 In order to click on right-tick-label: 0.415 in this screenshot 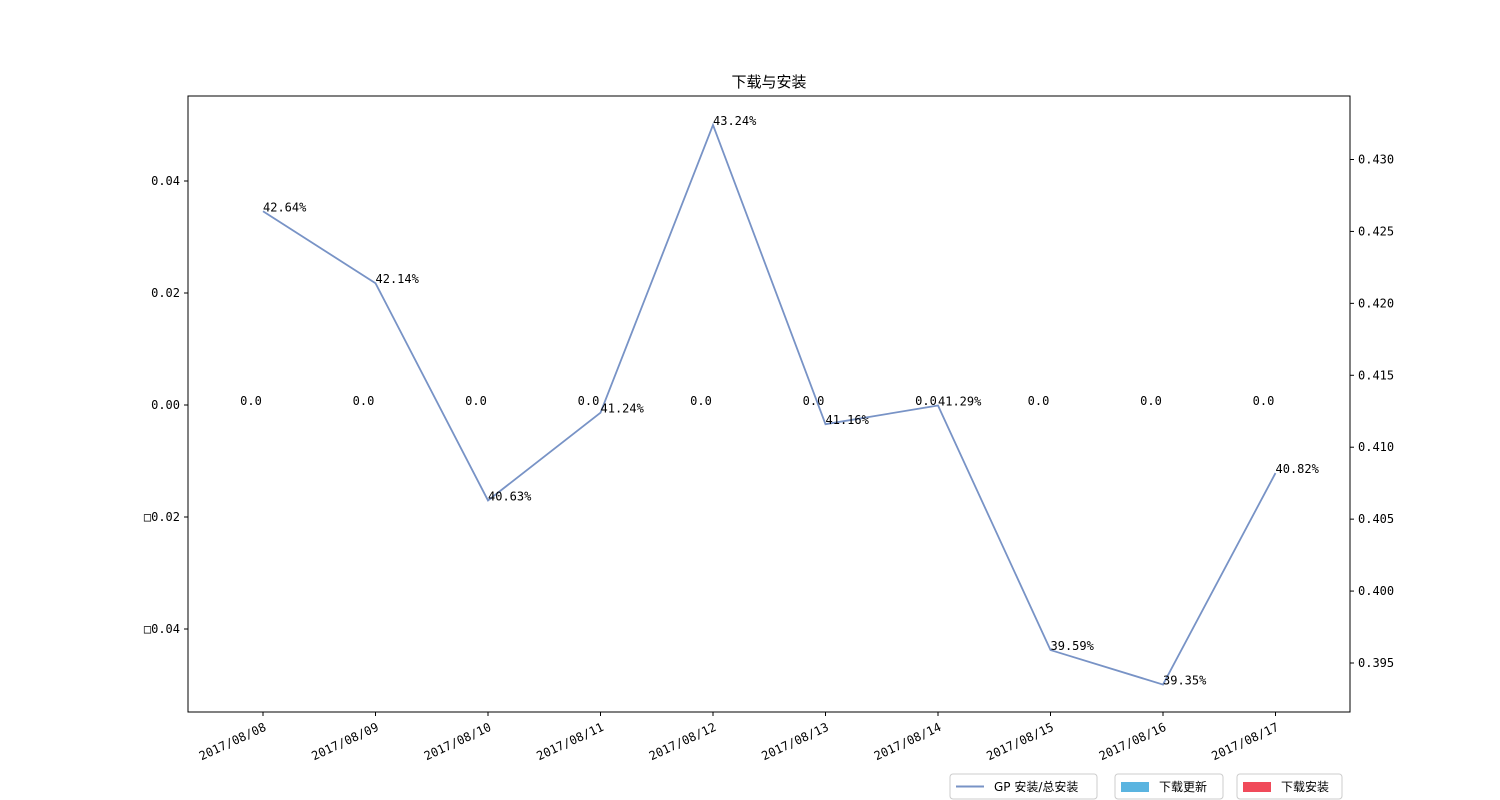, I will do `click(1376, 375)`.